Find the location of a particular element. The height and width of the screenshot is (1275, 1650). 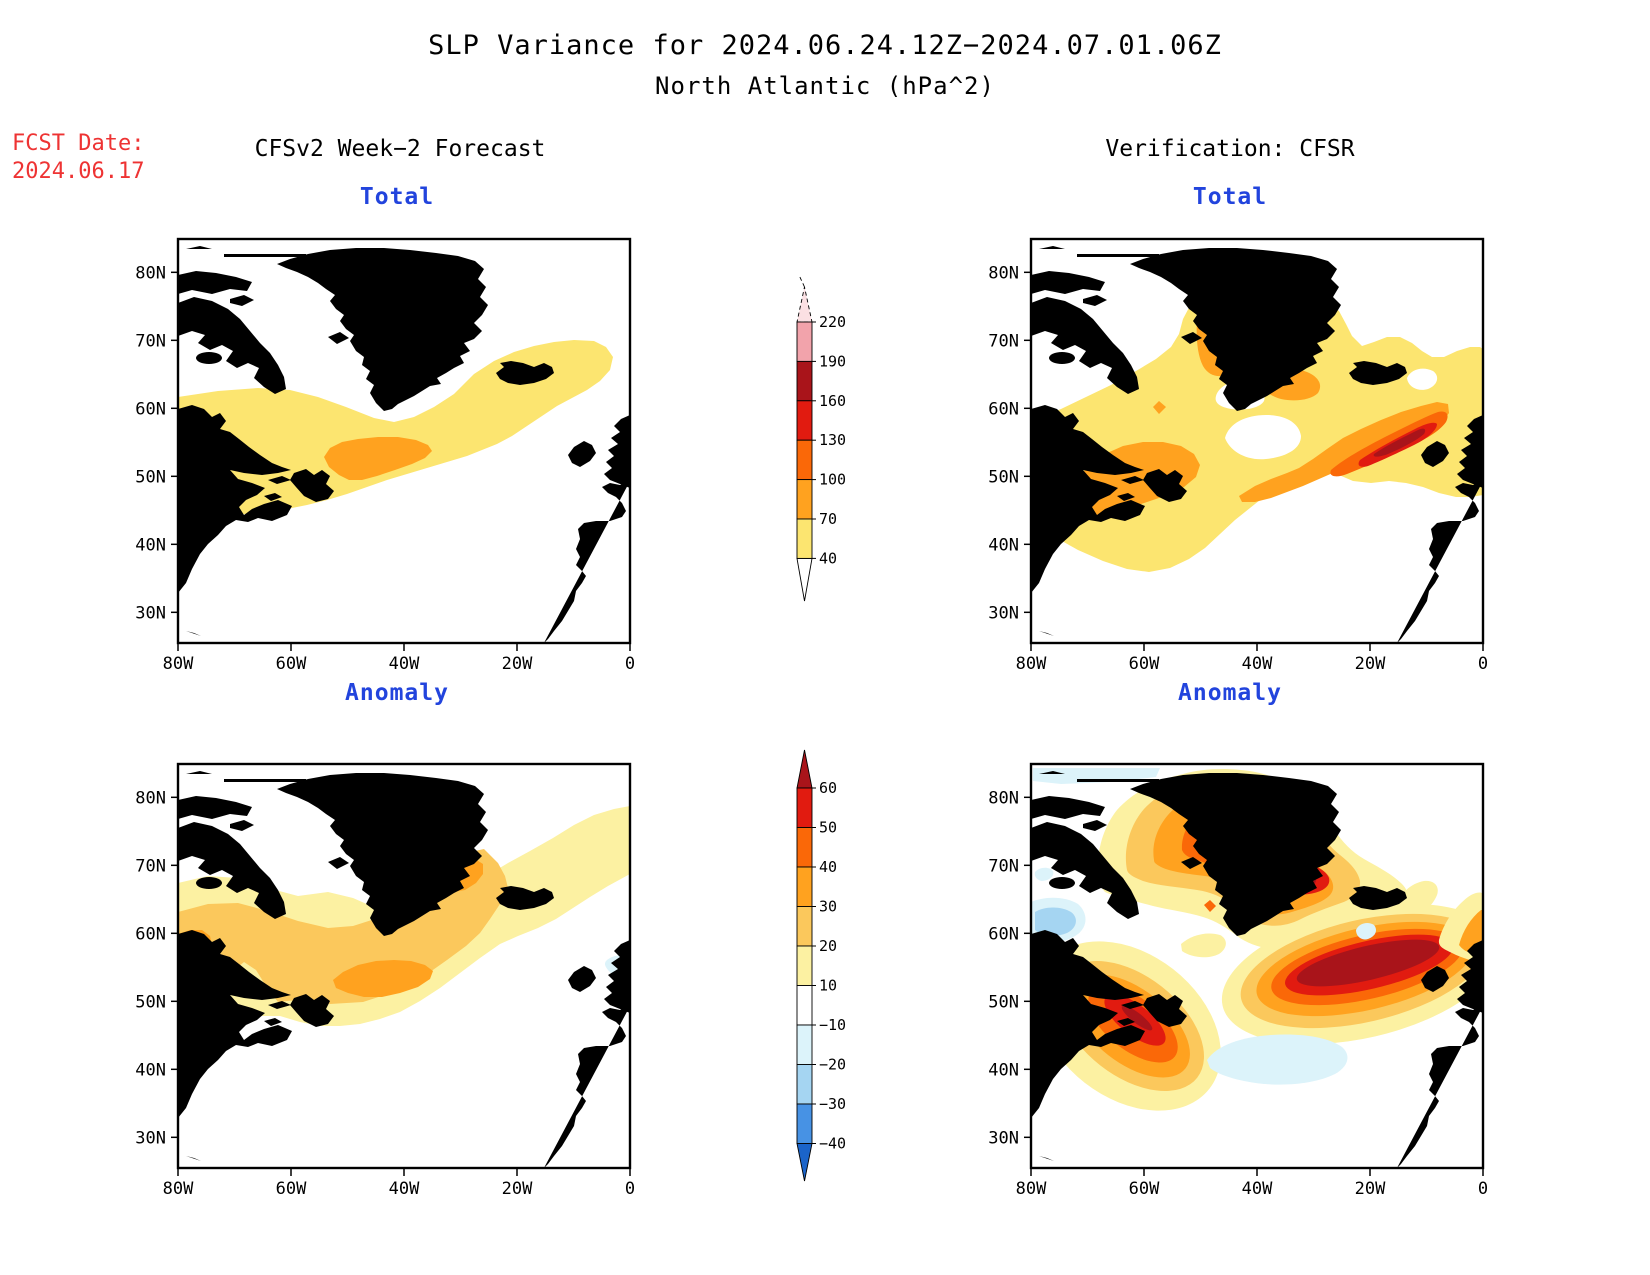

contour-anom-60-sw is located at coordinates (1137, 1018).